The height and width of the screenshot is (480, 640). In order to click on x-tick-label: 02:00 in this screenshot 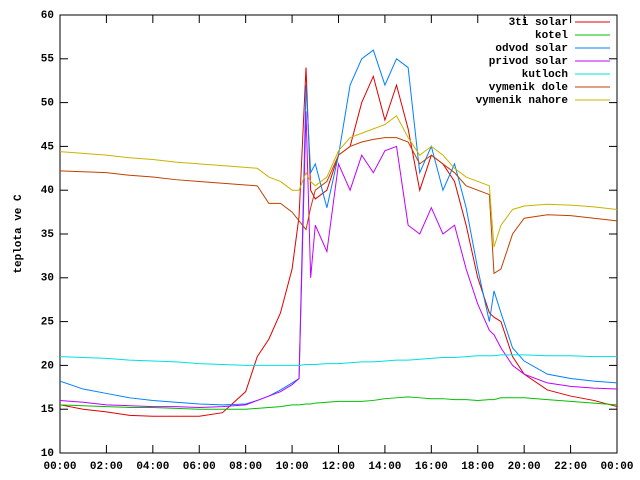, I will do `click(106, 467)`.